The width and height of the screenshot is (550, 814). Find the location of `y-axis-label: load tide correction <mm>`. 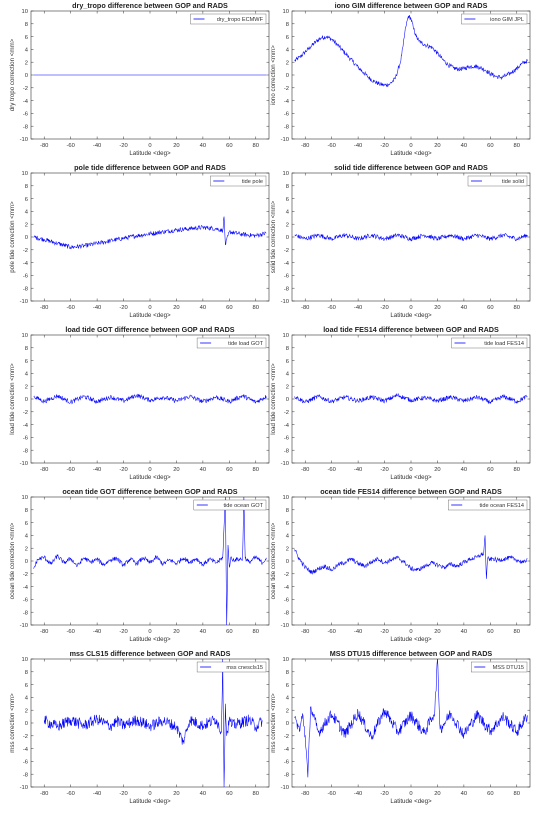

y-axis-label: load tide correction <mm> is located at coordinates (12, 399).